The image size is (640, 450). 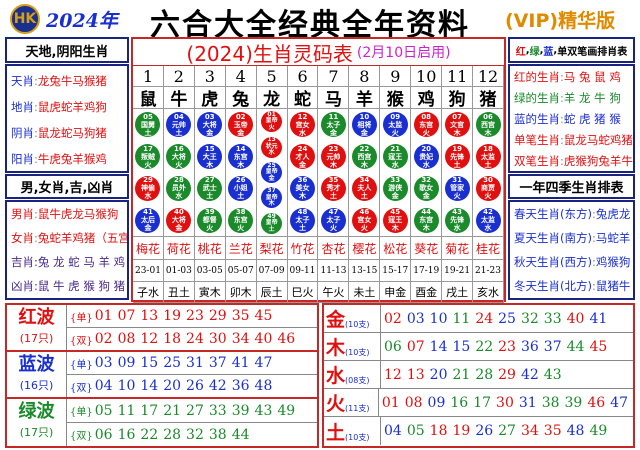 I want to click on item-value: 羊 龙 牛 狗, so click(x=592, y=97).